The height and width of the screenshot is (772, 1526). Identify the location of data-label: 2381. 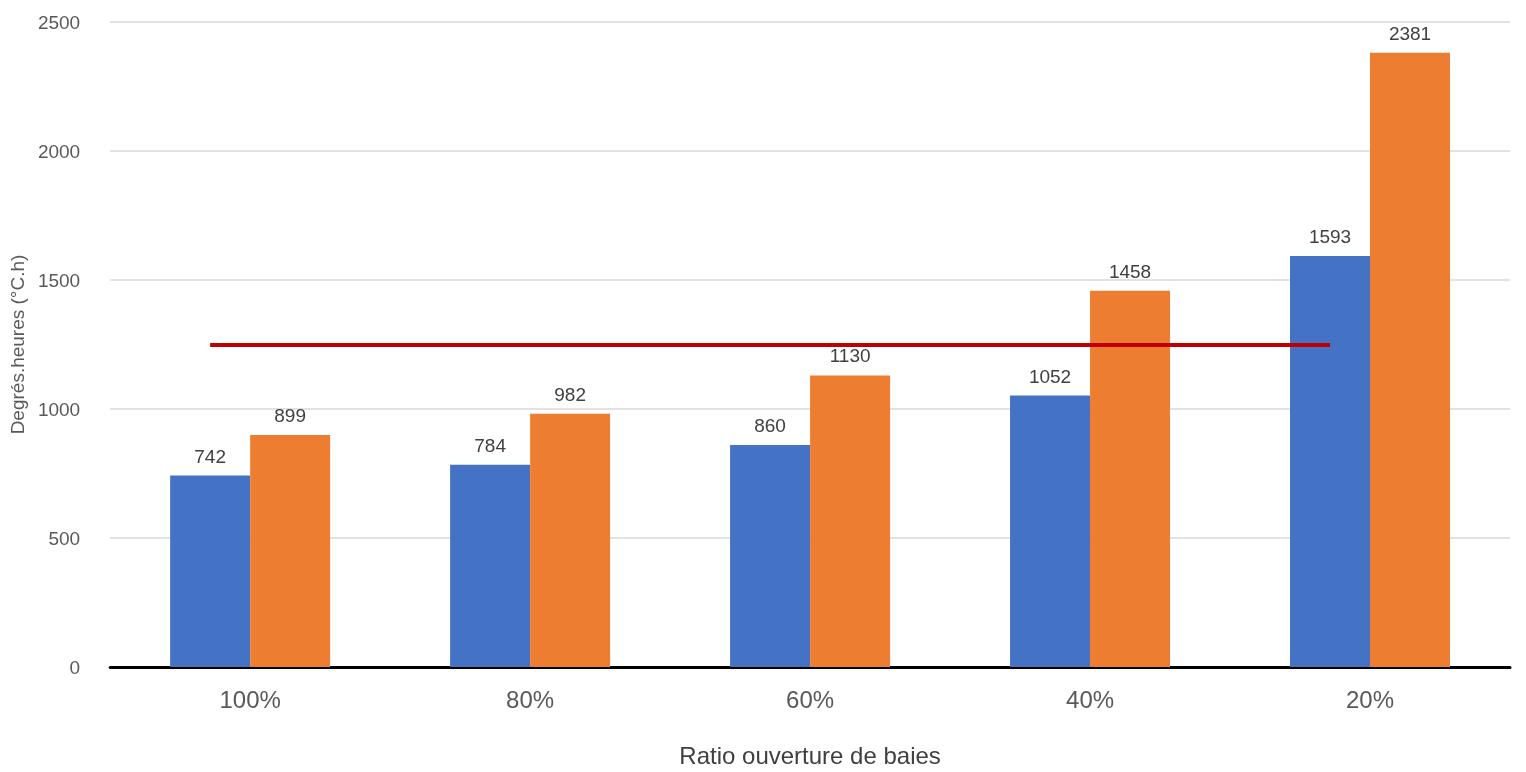
(1410, 33).